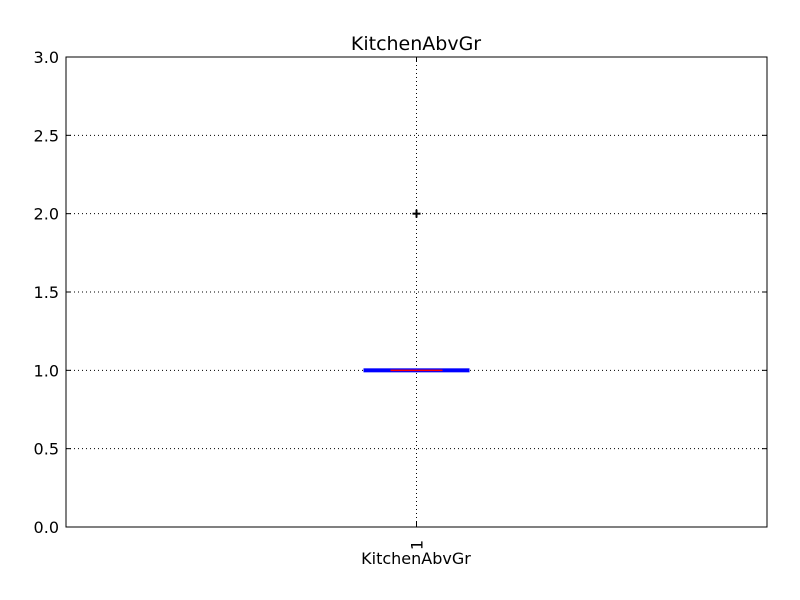 The width and height of the screenshot is (800, 600). Describe the element at coordinates (416, 370) in the screenshot. I see `box-iqr` at that location.